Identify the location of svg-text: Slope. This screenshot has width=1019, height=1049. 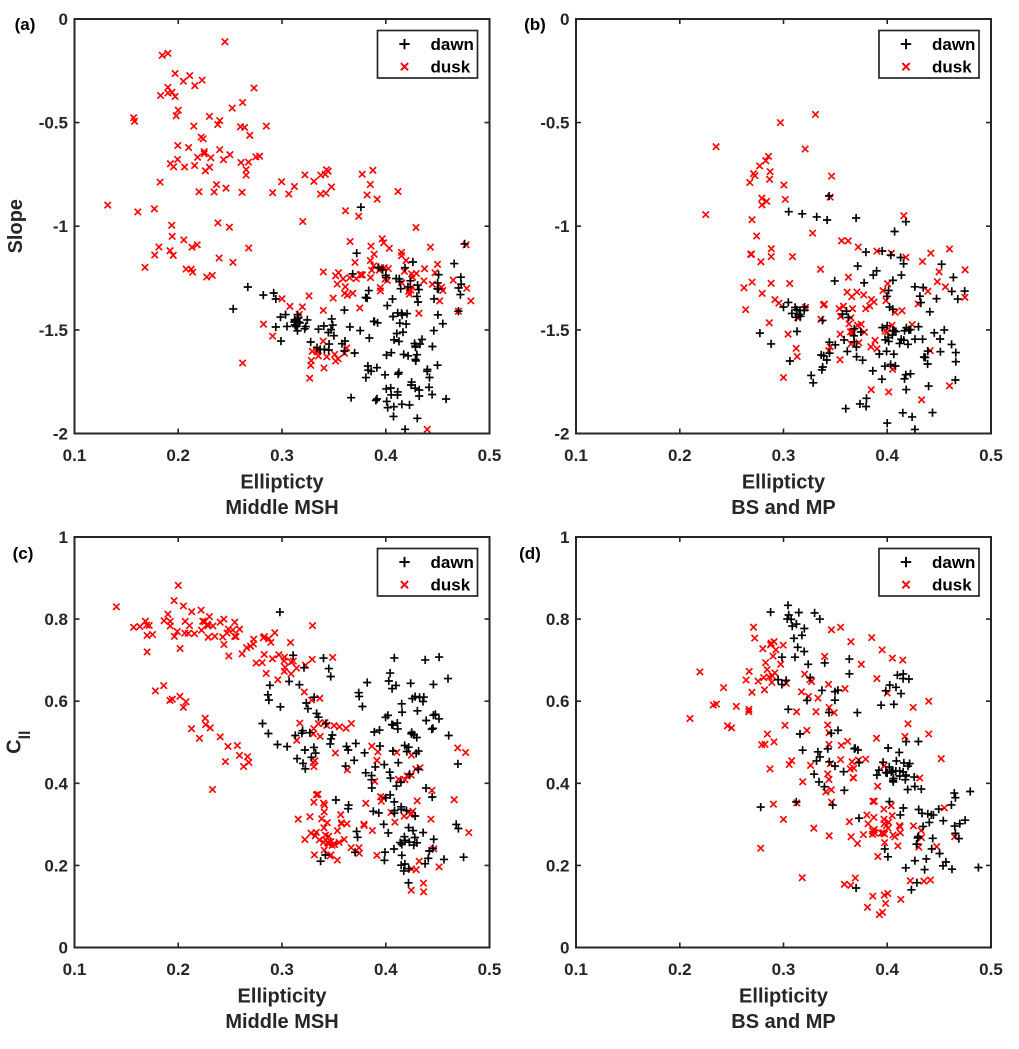
(16, 226).